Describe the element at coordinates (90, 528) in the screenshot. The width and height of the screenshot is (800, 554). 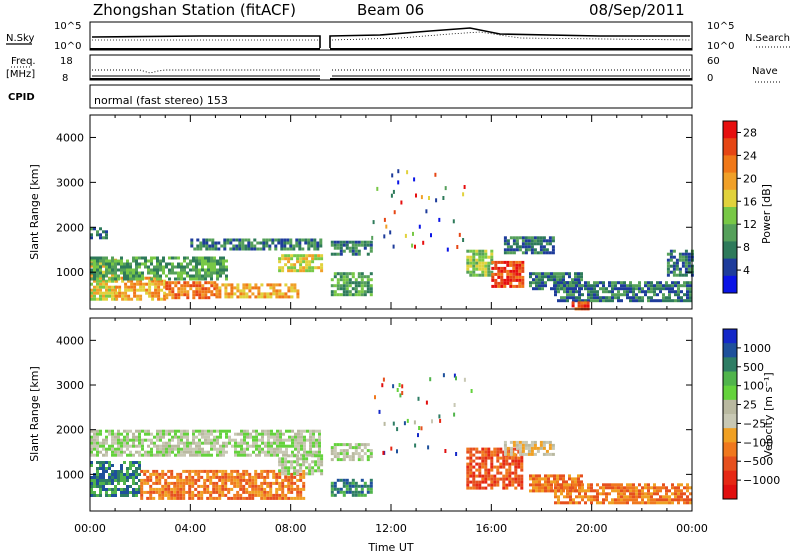
I see `xtick-label-0: 00:00` at that location.